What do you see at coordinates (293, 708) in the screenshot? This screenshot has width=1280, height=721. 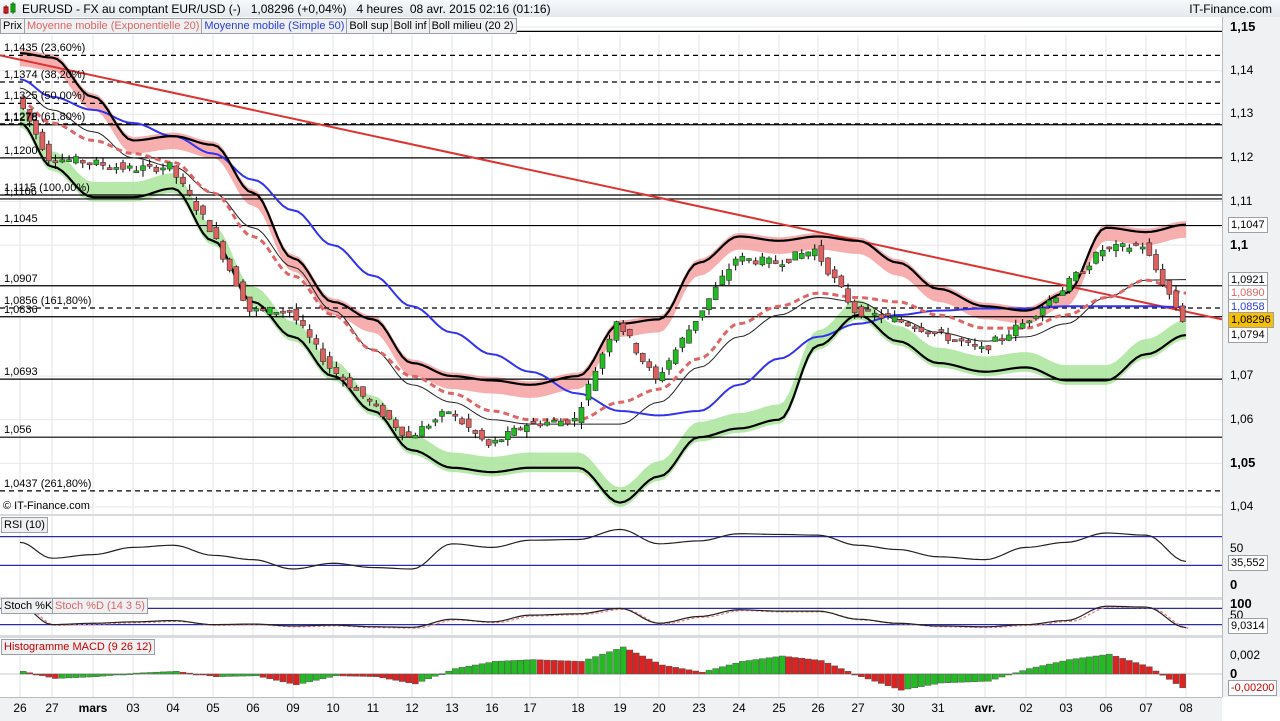 I see `time-axis-label: 09` at bounding box center [293, 708].